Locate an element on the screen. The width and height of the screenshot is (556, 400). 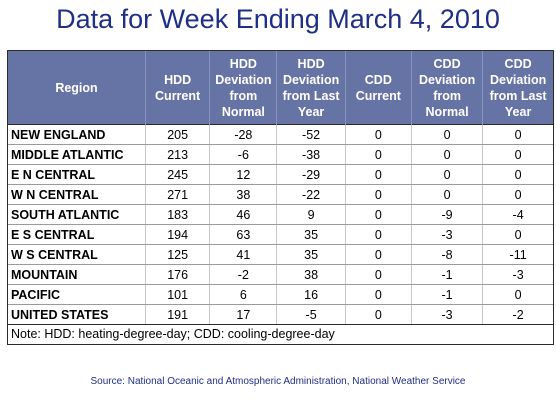
table-row: UNITED STATES 191 17 -5 0 -3 -2 is located at coordinates (280, 314).